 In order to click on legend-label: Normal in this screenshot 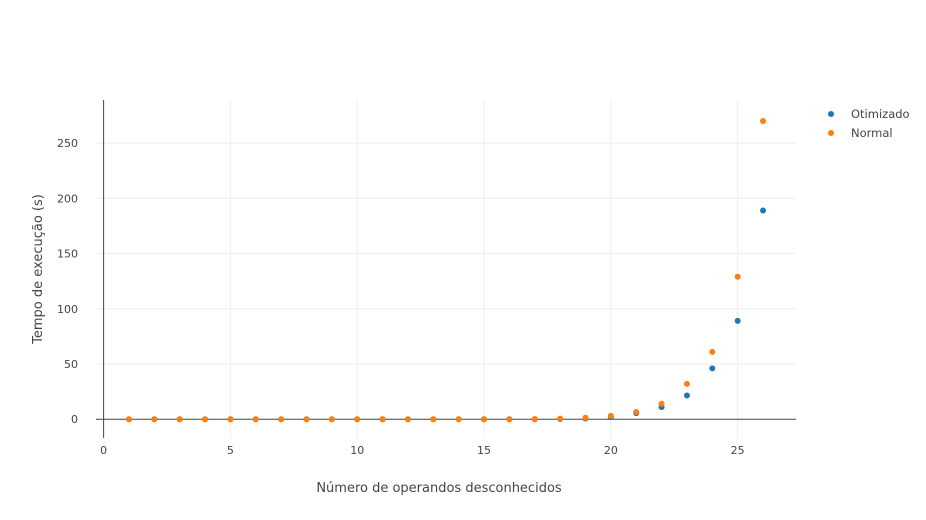, I will do `click(872, 133)`.